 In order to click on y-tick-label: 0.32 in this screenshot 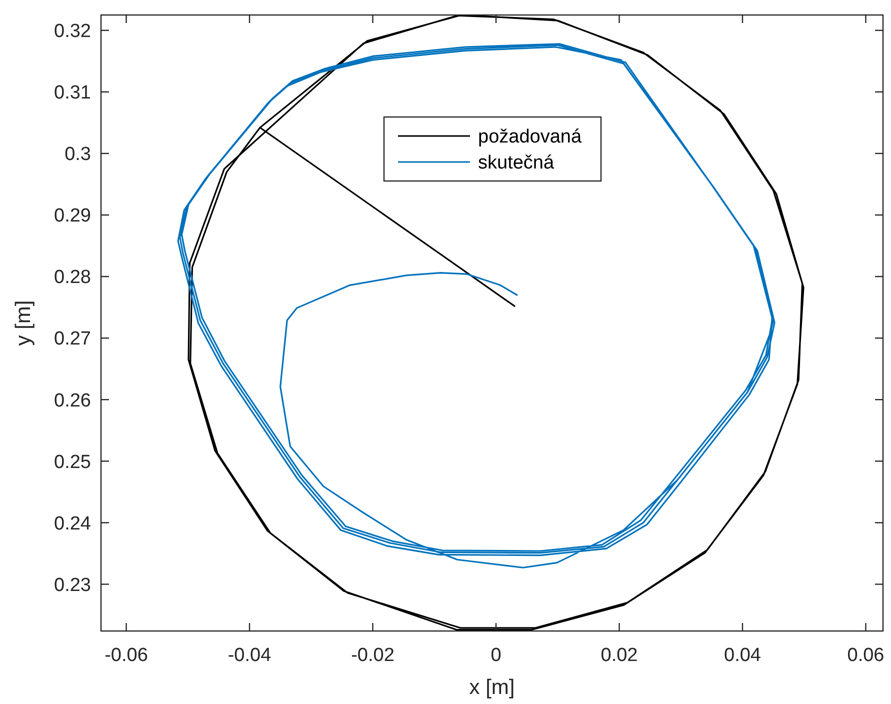, I will do `click(72, 31)`.